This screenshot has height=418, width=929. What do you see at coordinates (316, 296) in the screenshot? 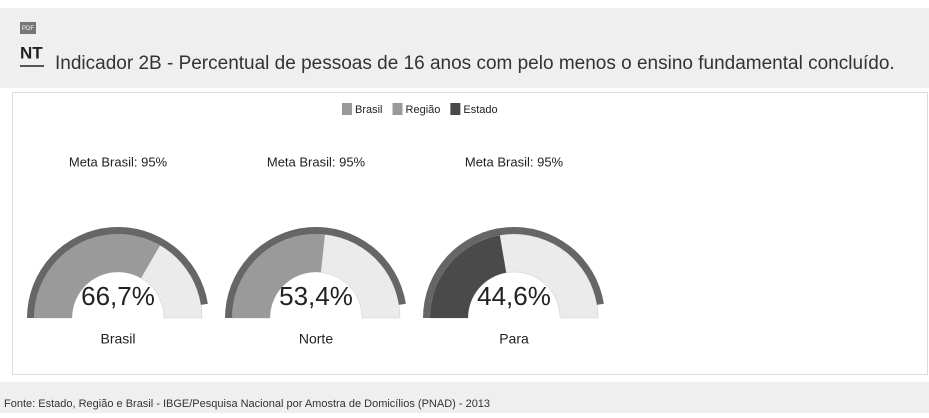
I see `value-label: 53,4%` at bounding box center [316, 296].